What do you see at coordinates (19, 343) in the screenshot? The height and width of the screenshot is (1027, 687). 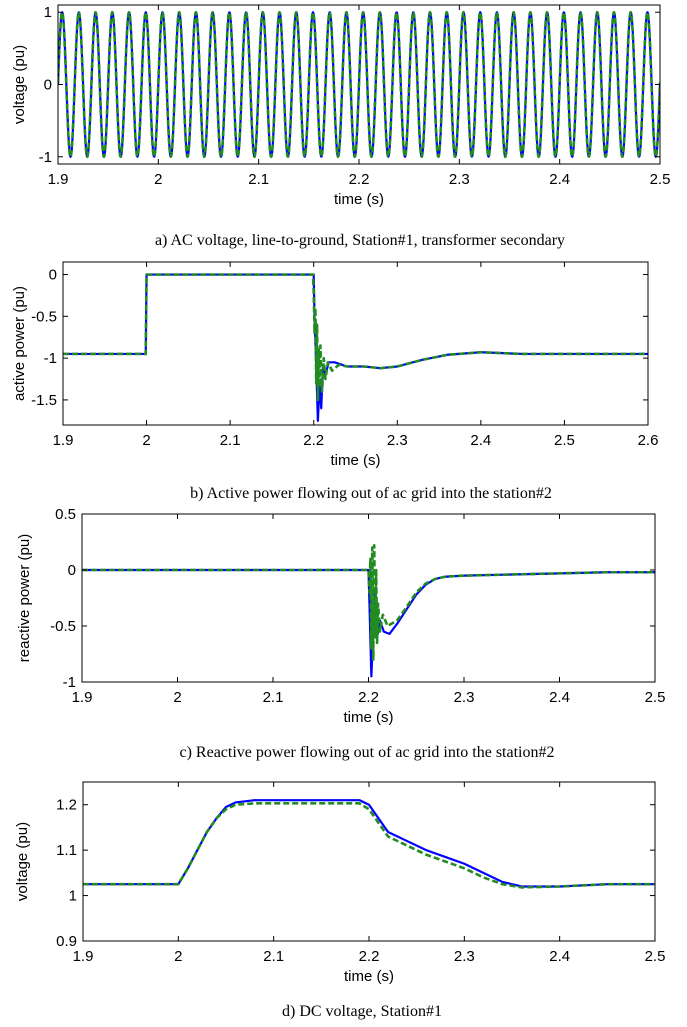 I see `y-axis-label: active power (pu)` at bounding box center [19, 343].